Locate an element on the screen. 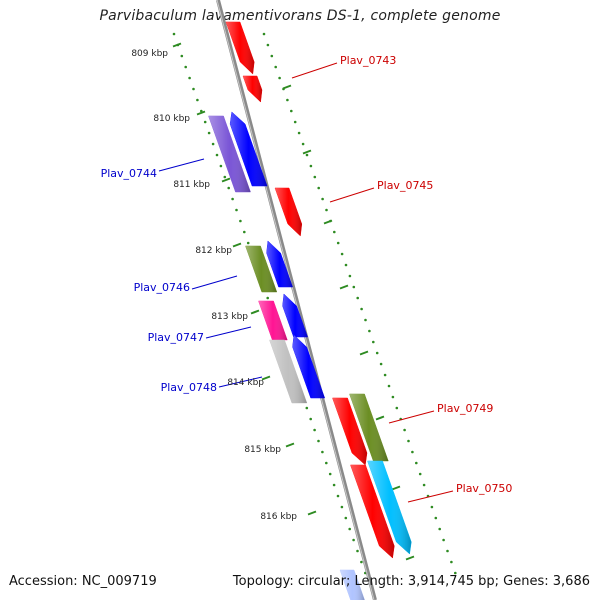 The height and width of the screenshot is (600, 600). kbp-label: 815 kbp is located at coordinates (262, 450).